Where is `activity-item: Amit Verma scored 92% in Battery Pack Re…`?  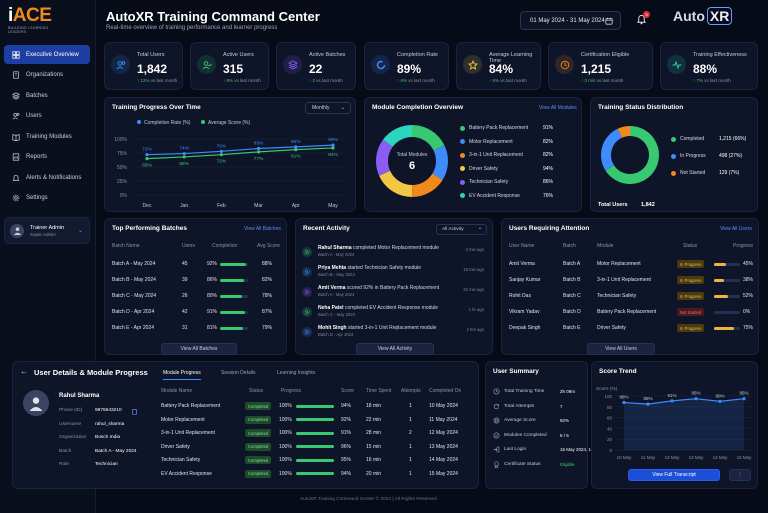
activity-item: Amit Verma scored 92% in Battery Pack Re… is located at coordinates (393, 295).